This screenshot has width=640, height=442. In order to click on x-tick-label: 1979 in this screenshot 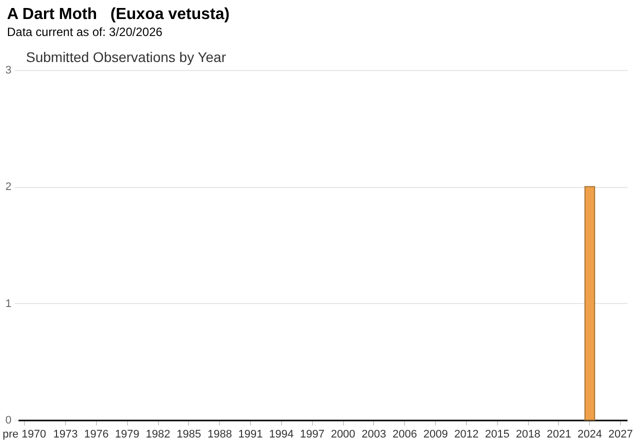, I will do `click(127, 434)`.